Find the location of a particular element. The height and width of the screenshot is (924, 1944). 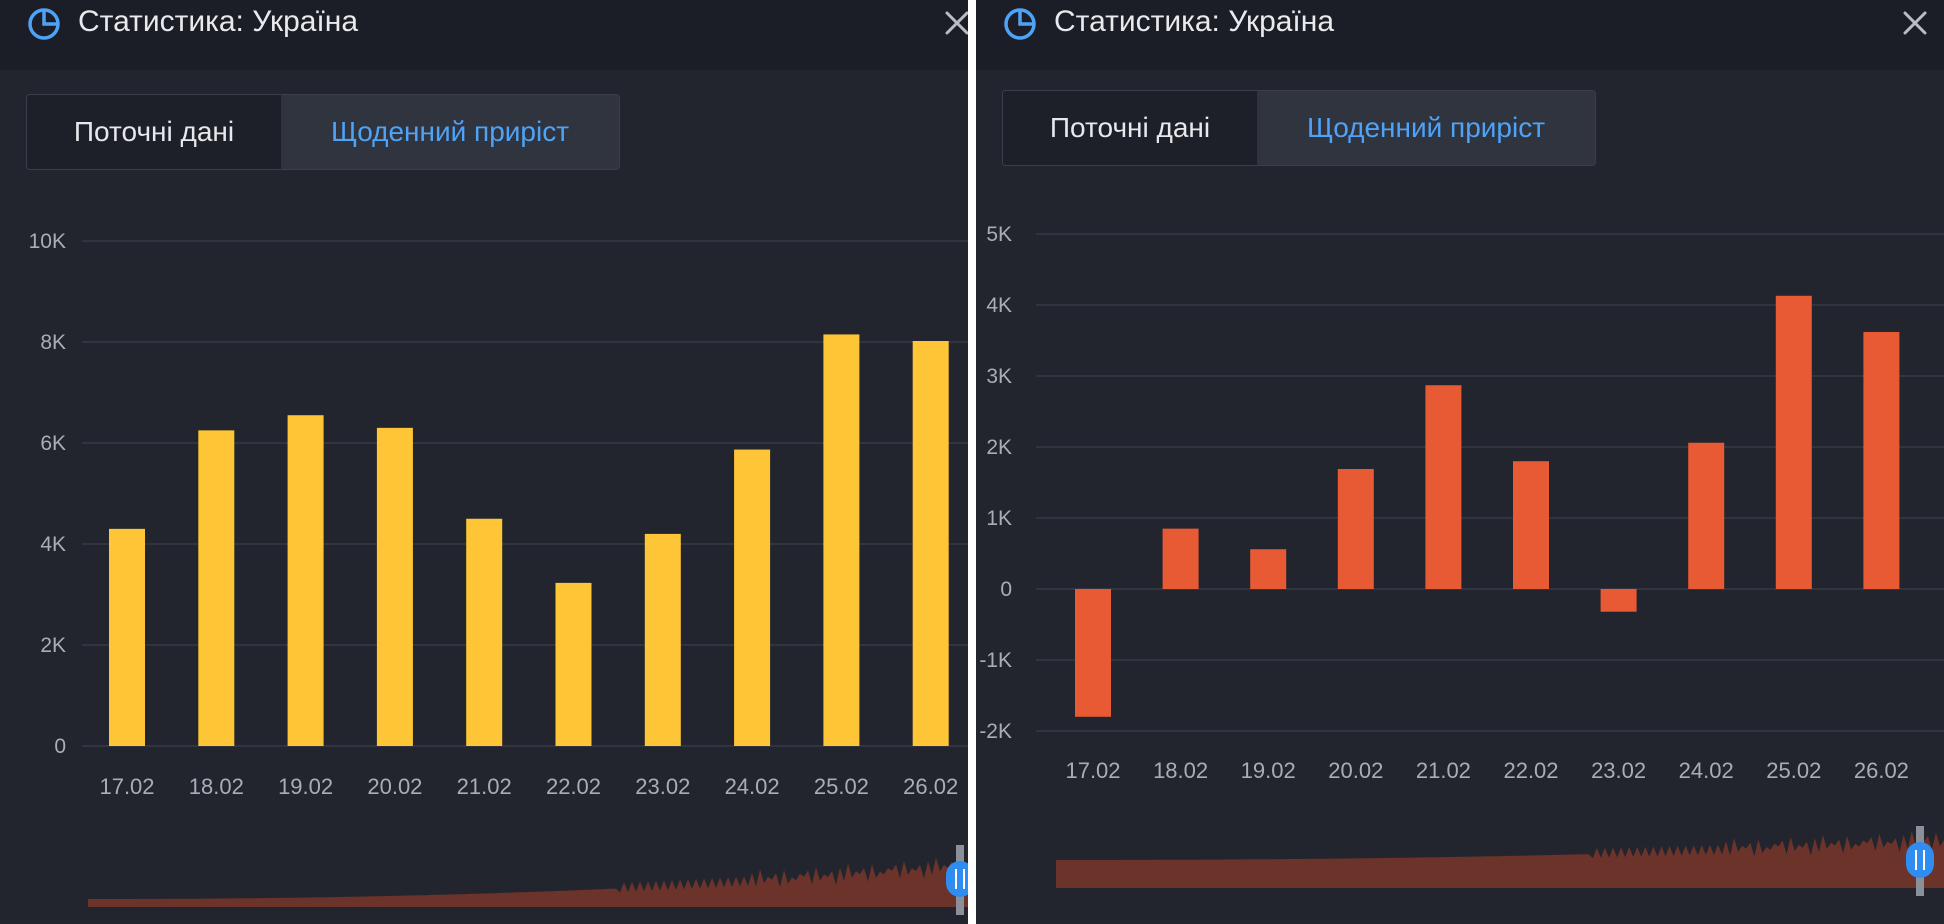

y-tick-label: 8K is located at coordinates (53, 342).